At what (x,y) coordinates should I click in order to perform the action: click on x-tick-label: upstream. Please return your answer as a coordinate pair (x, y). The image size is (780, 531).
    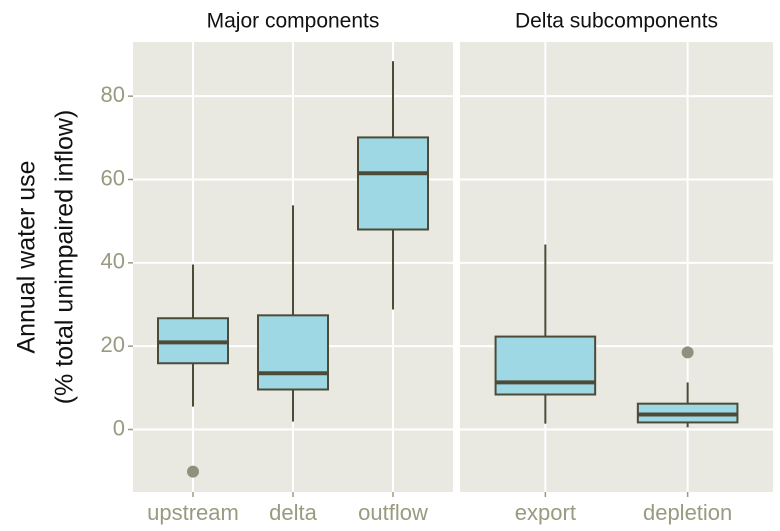
    Looking at the image, I should click on (193, 512).